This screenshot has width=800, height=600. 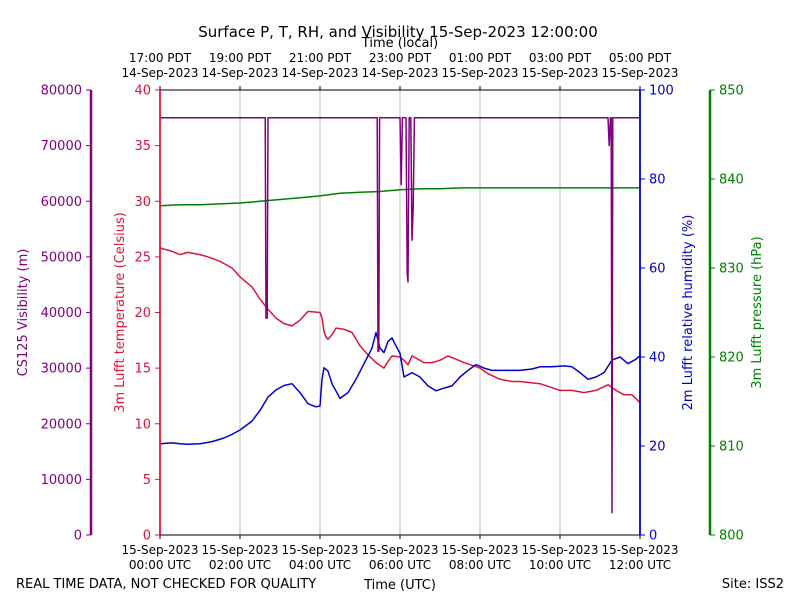 I want to click on visibility-tick-label: 30000, so click(x=61, y=369).